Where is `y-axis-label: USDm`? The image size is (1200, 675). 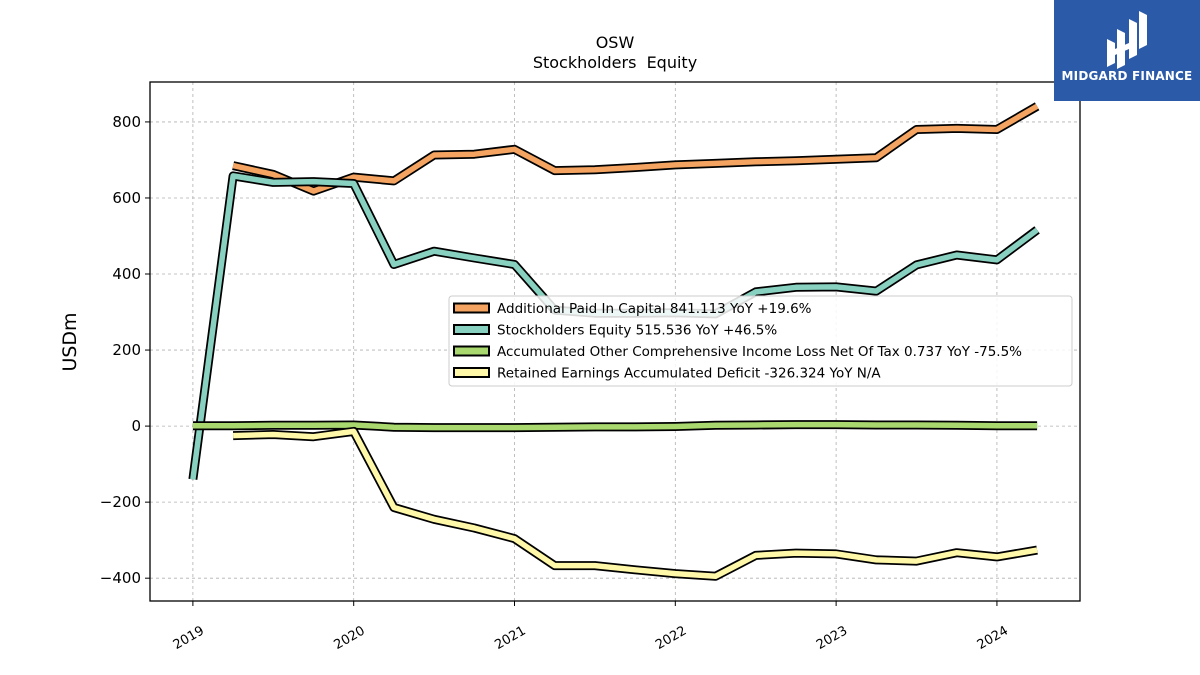
y-axis-label: USDm is located at coordinates (70, 341).